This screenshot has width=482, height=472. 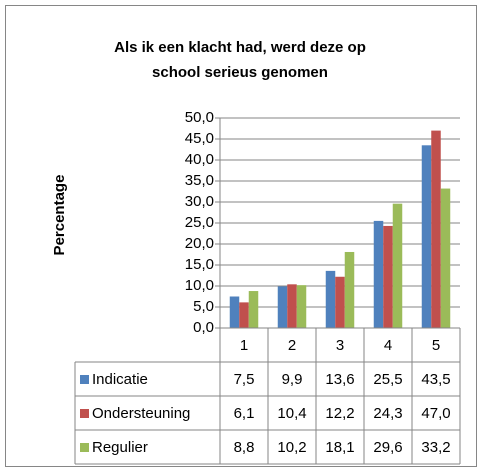 I want to click on legend-label: Ondersteuning, so click(x=141, y=413).